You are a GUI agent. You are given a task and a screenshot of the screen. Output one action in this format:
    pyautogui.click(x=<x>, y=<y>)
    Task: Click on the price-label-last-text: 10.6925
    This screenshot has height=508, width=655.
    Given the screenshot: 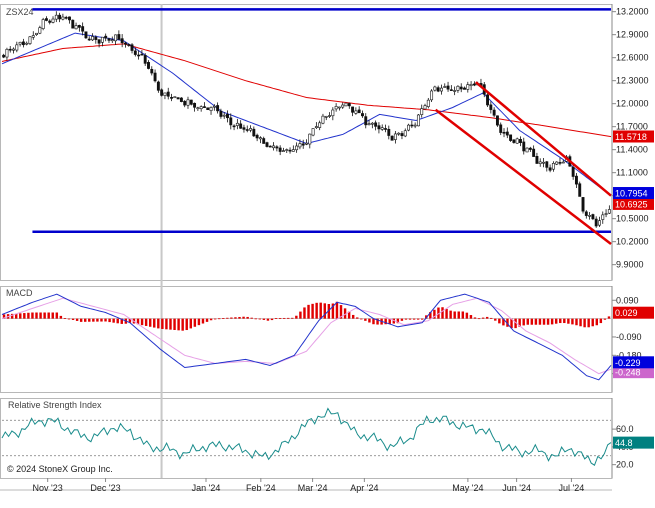 What is the action you would take?
    pyautogui.click(x=631, y=204)
    